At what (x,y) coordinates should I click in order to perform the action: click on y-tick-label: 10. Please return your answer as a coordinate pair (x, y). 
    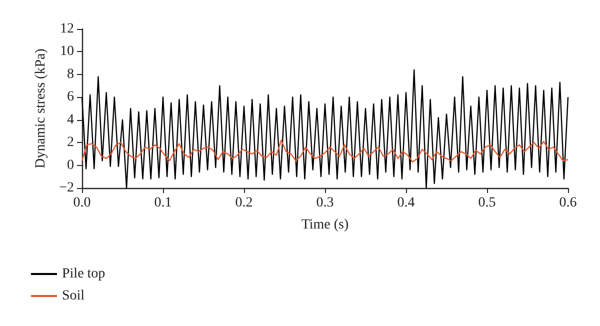
    Looking at the image, I should click on (67, 52).